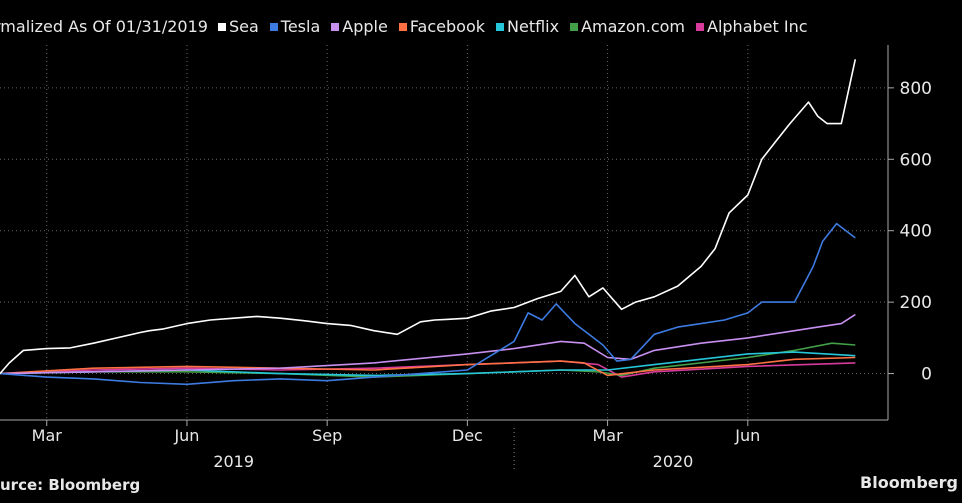 This screenshot has height=503, width=962. I want to click on series-line-facebook, so click(428, 366).